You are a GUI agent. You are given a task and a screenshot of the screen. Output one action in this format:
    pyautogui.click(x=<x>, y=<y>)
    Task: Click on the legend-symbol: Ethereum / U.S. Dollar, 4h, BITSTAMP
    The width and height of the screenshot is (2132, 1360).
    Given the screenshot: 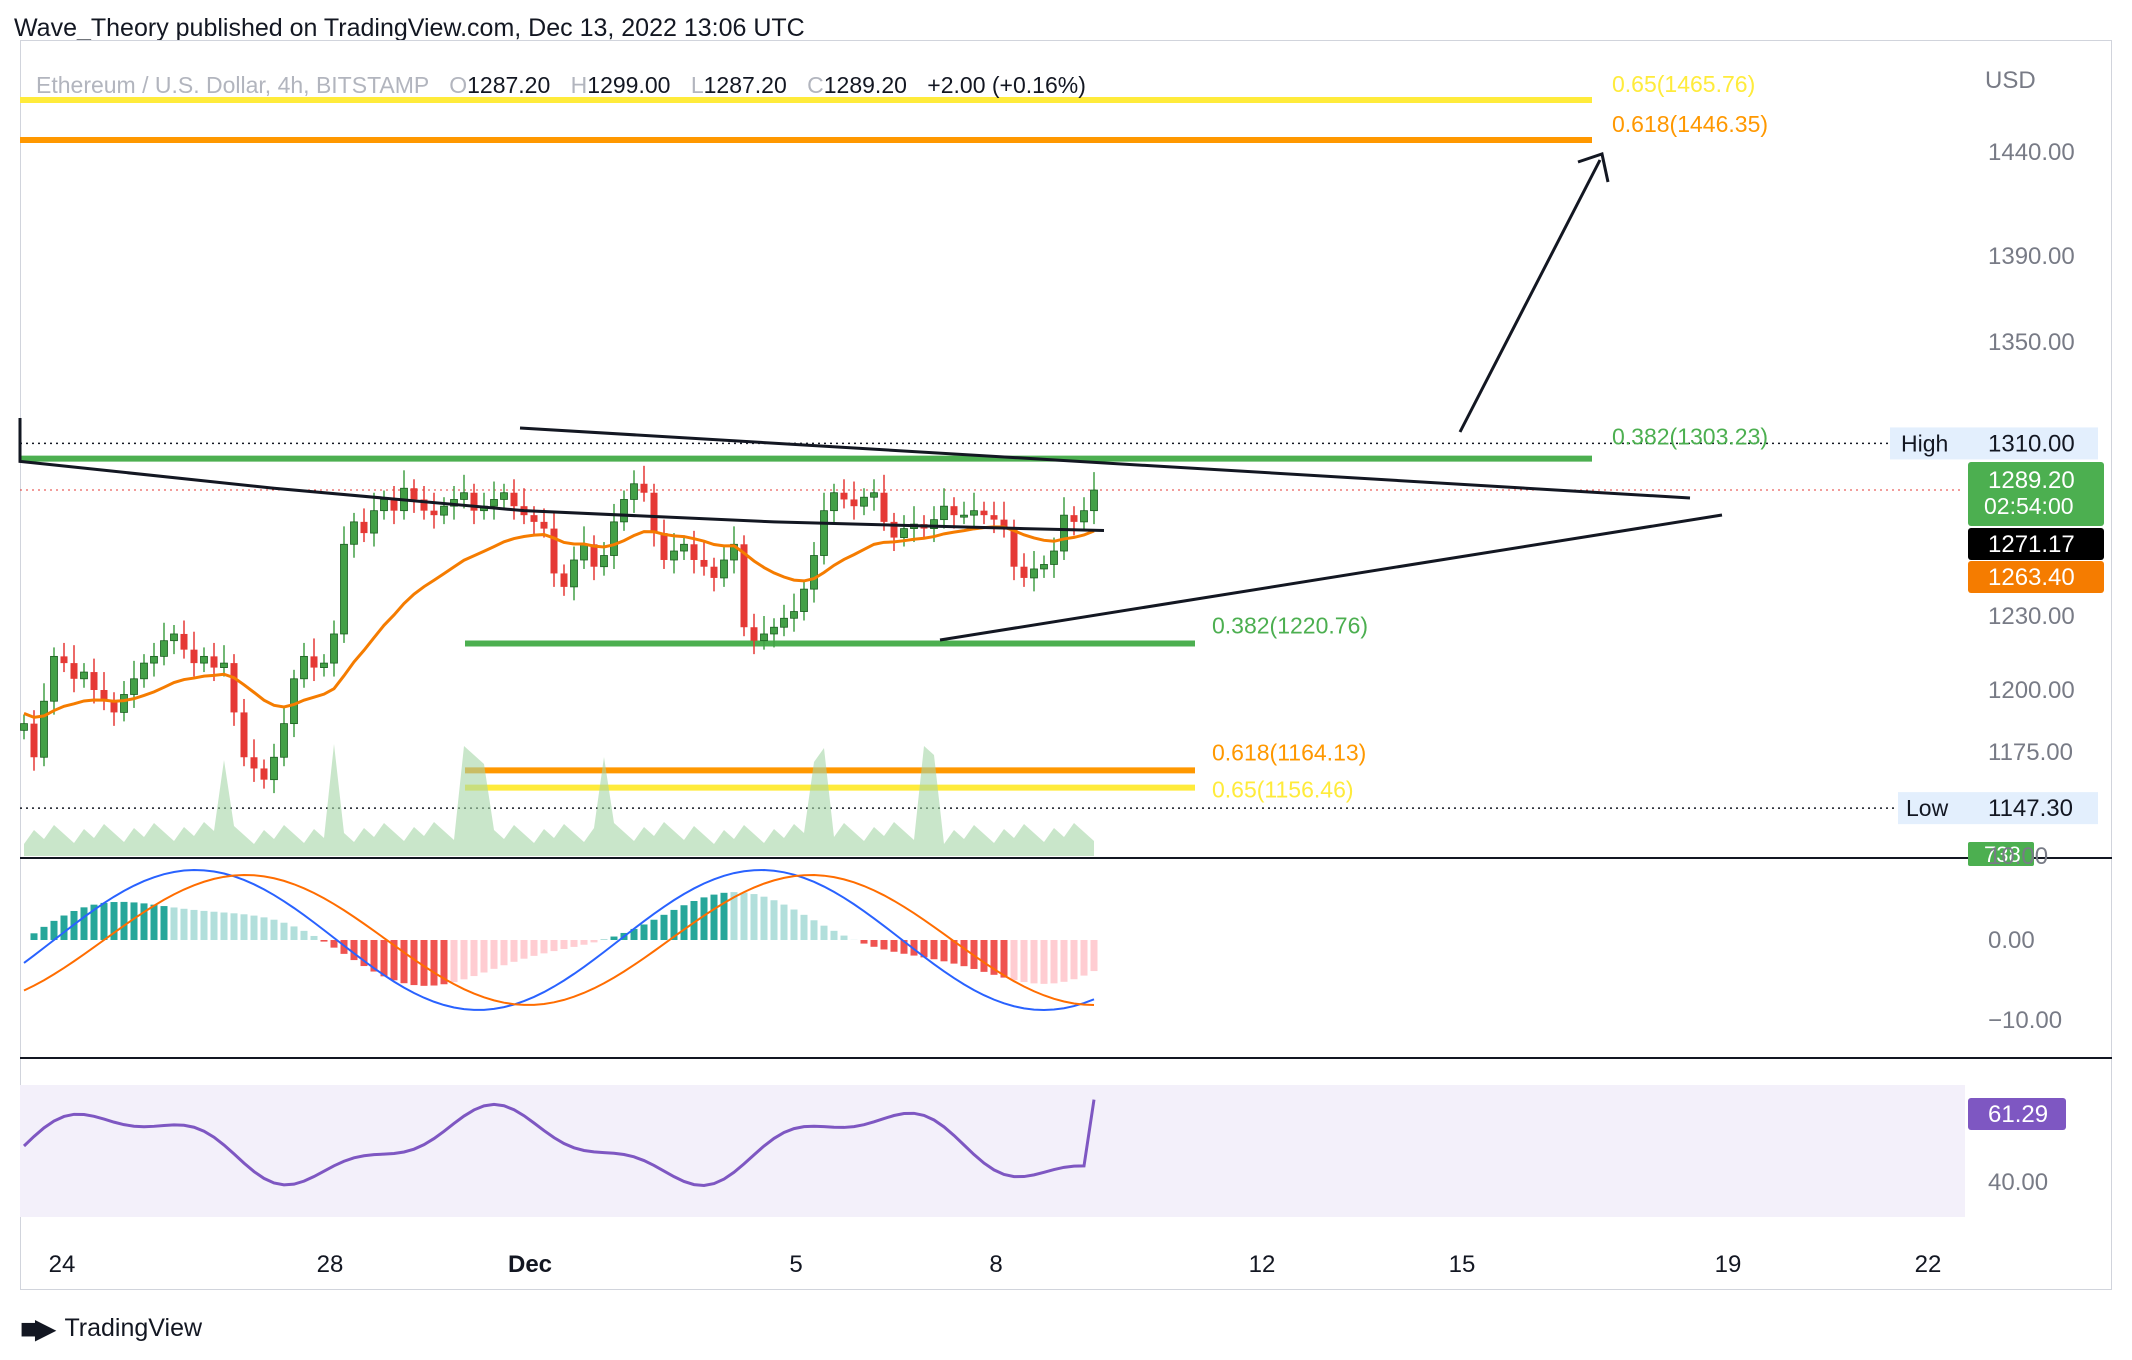 What is the action you would take?
    pyautogui.click(x=232, y=85)
    